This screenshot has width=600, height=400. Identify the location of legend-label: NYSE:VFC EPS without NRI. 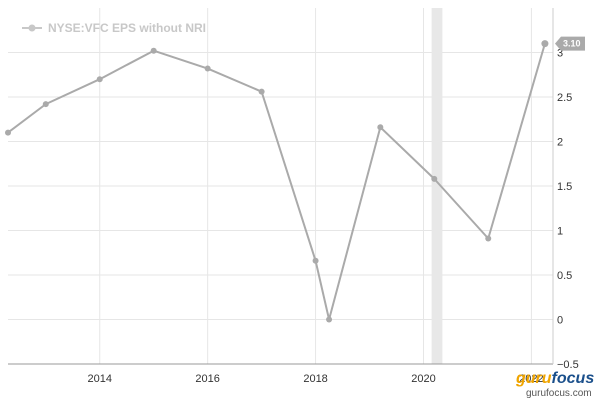
(127, 28).